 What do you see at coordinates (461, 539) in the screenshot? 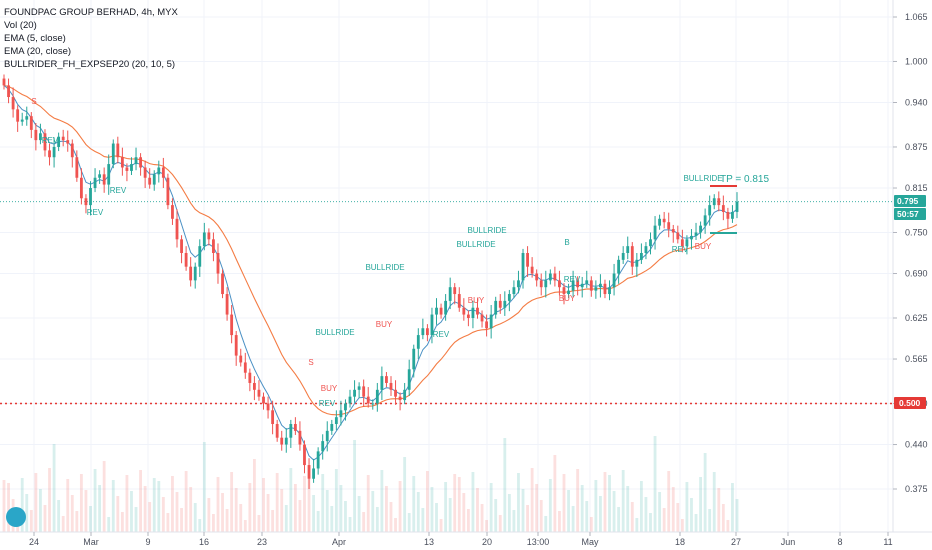
I see `time-axis: 24 Mar 9 16 23 Apr 13 20 13:00 May 18 27 Jun 8 11` at bounding box center [461, 539].